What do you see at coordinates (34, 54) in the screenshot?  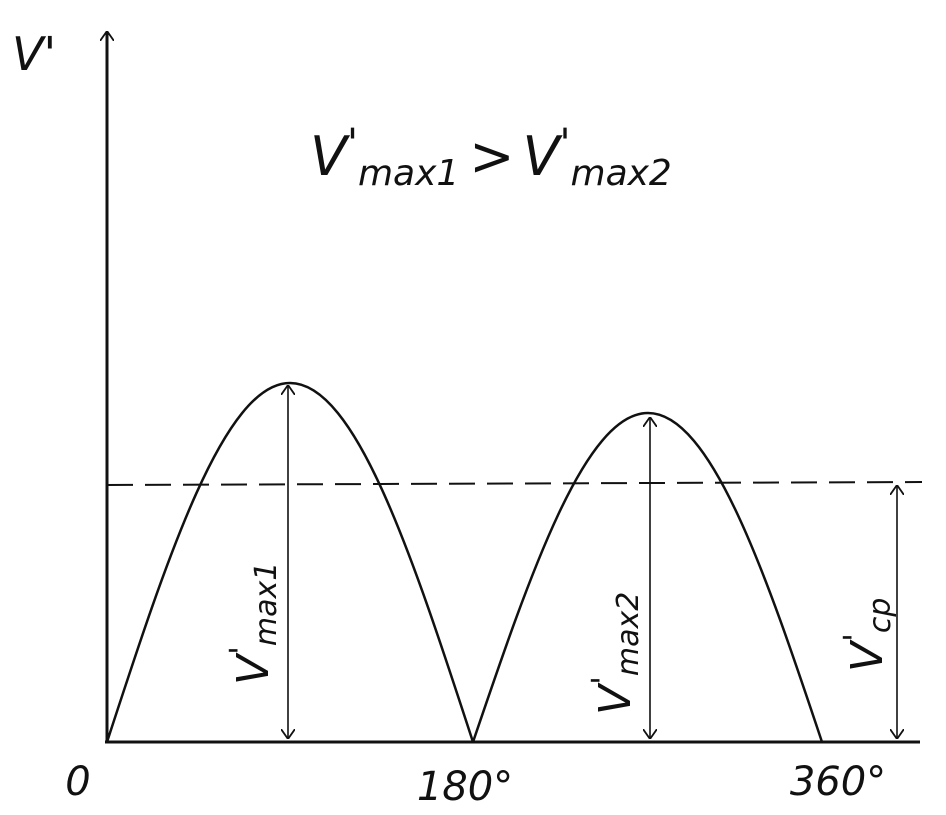 I see `y-axis-label: V'` at bounding box center [34, 54].